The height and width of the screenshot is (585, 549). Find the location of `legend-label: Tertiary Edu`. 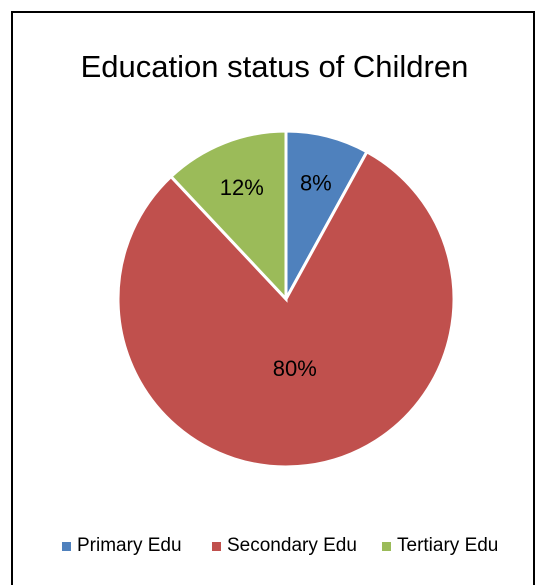

legend-label: Tertiary Edu is located at coordinates (448, 545).